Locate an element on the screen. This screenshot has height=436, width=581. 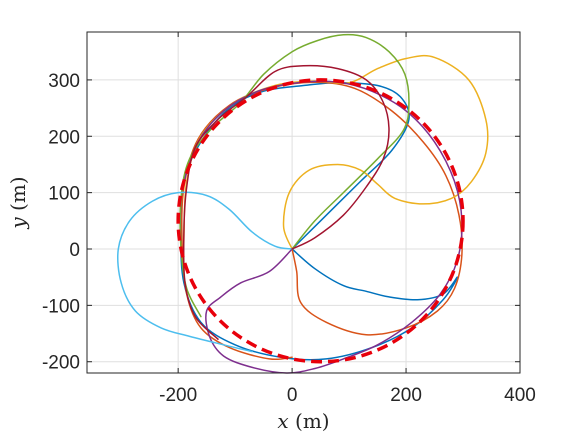
y-tick-label: 100 is located at coordinates (64, 194).